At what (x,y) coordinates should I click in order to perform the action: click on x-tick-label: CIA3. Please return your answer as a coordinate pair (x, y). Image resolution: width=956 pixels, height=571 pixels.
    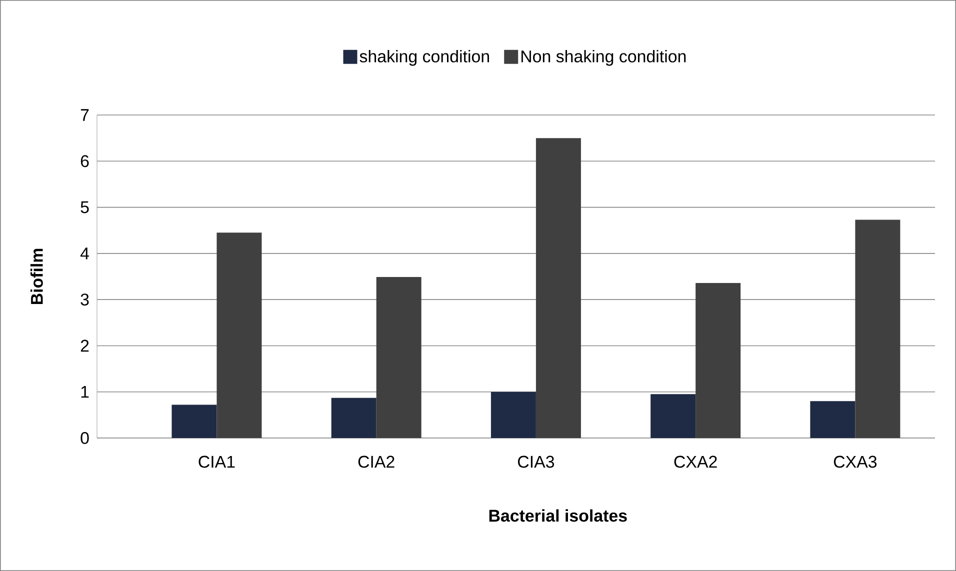
    Looking at the image, I should click on (536, 462).